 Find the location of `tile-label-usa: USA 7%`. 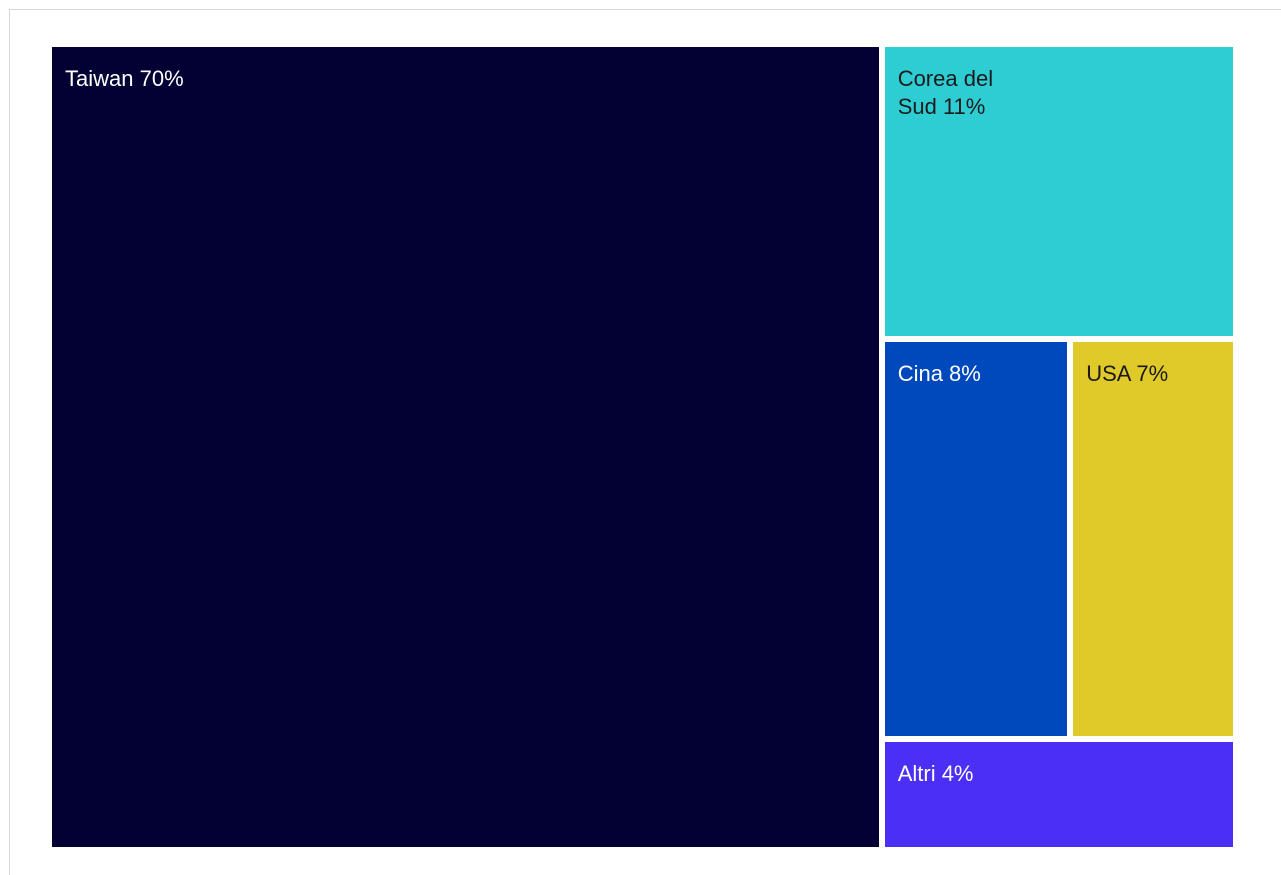

tile-label-usa: USA 7% is located at coordinates (1127, 373).